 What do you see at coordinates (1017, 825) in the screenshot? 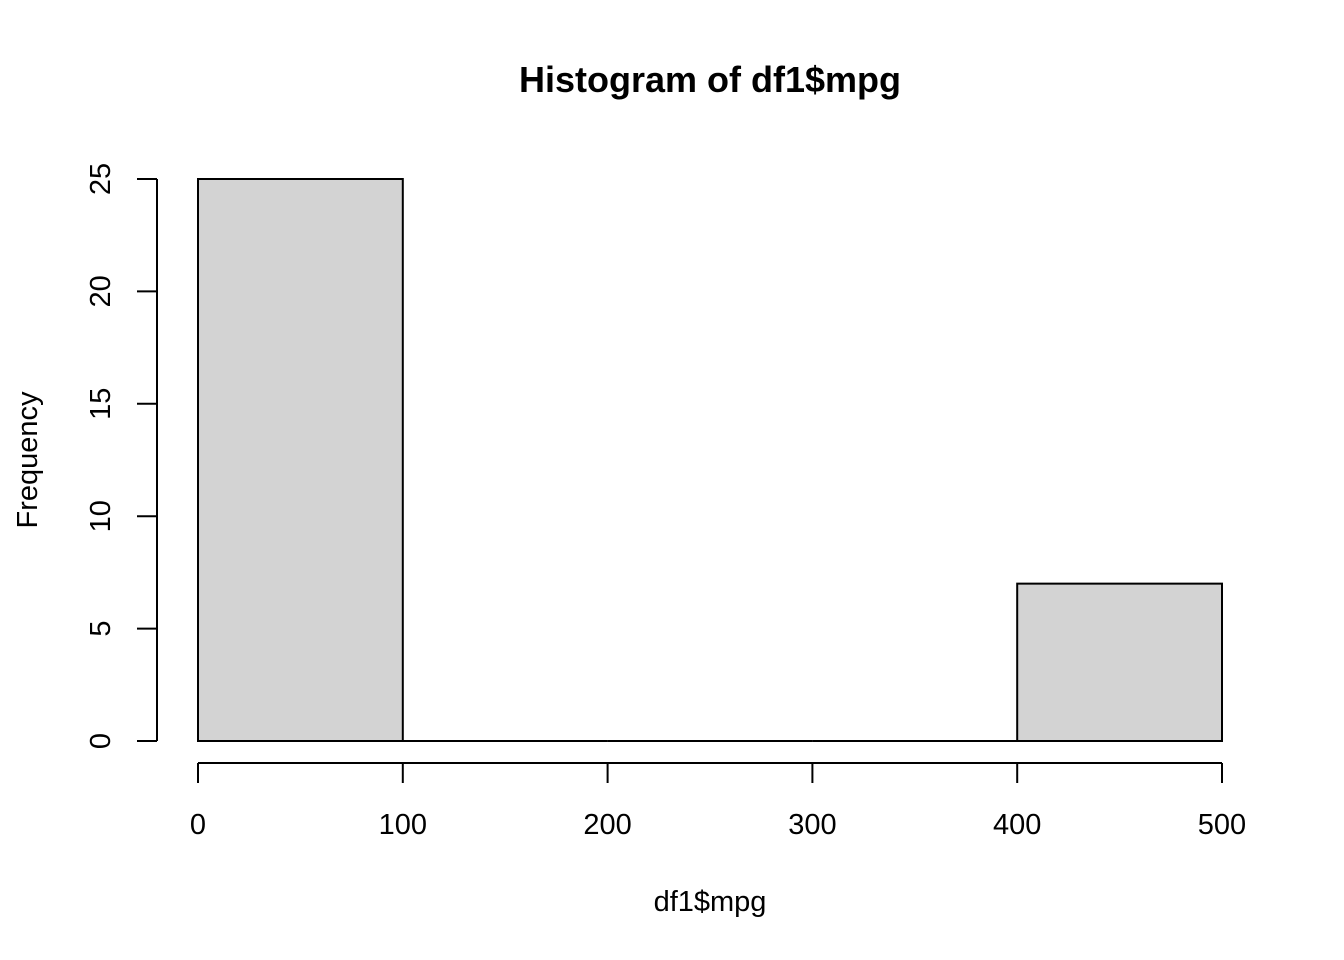
I see `x-tick-label: 400` at bounding box center [1017, 825].